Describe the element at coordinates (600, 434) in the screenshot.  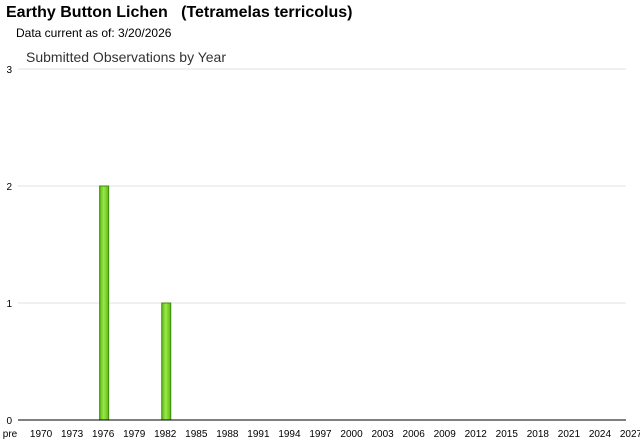
I see `x-tick-label: 2024` at that location.